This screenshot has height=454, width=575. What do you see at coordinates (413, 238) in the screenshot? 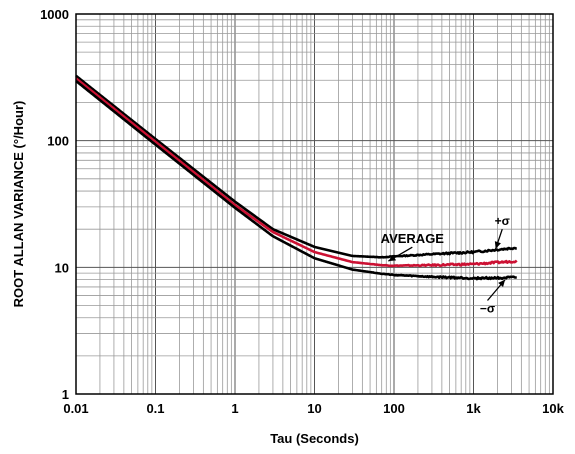
I see `annotation-label: AVERAGE` at bounding box center [413, 238].